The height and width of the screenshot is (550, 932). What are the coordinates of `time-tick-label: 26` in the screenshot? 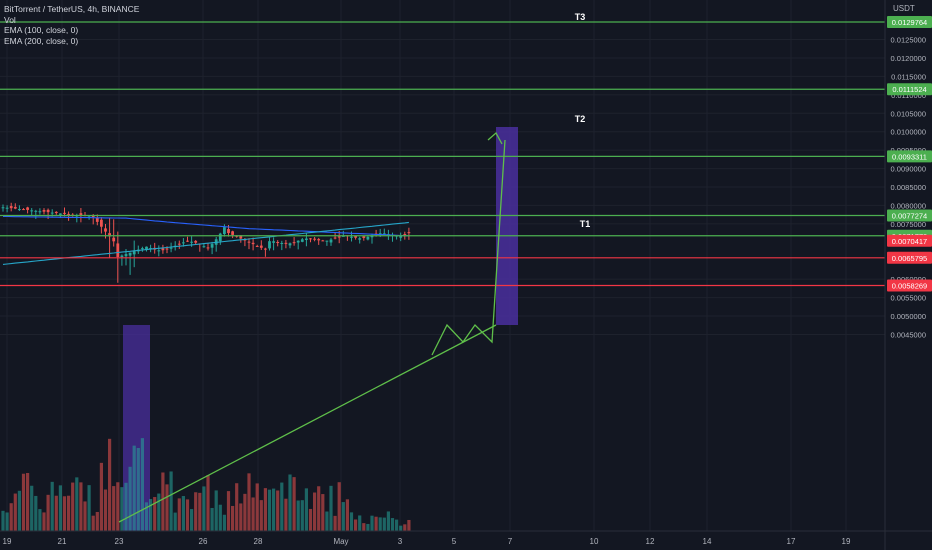 It's located at (203, 541).